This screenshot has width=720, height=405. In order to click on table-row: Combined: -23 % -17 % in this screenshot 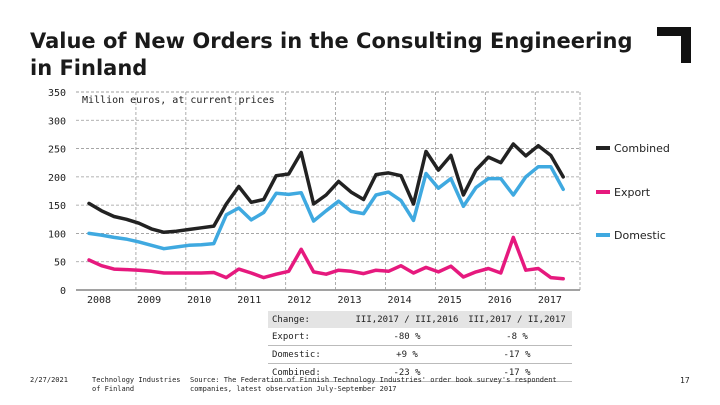, I will do `click(420, 372)`.